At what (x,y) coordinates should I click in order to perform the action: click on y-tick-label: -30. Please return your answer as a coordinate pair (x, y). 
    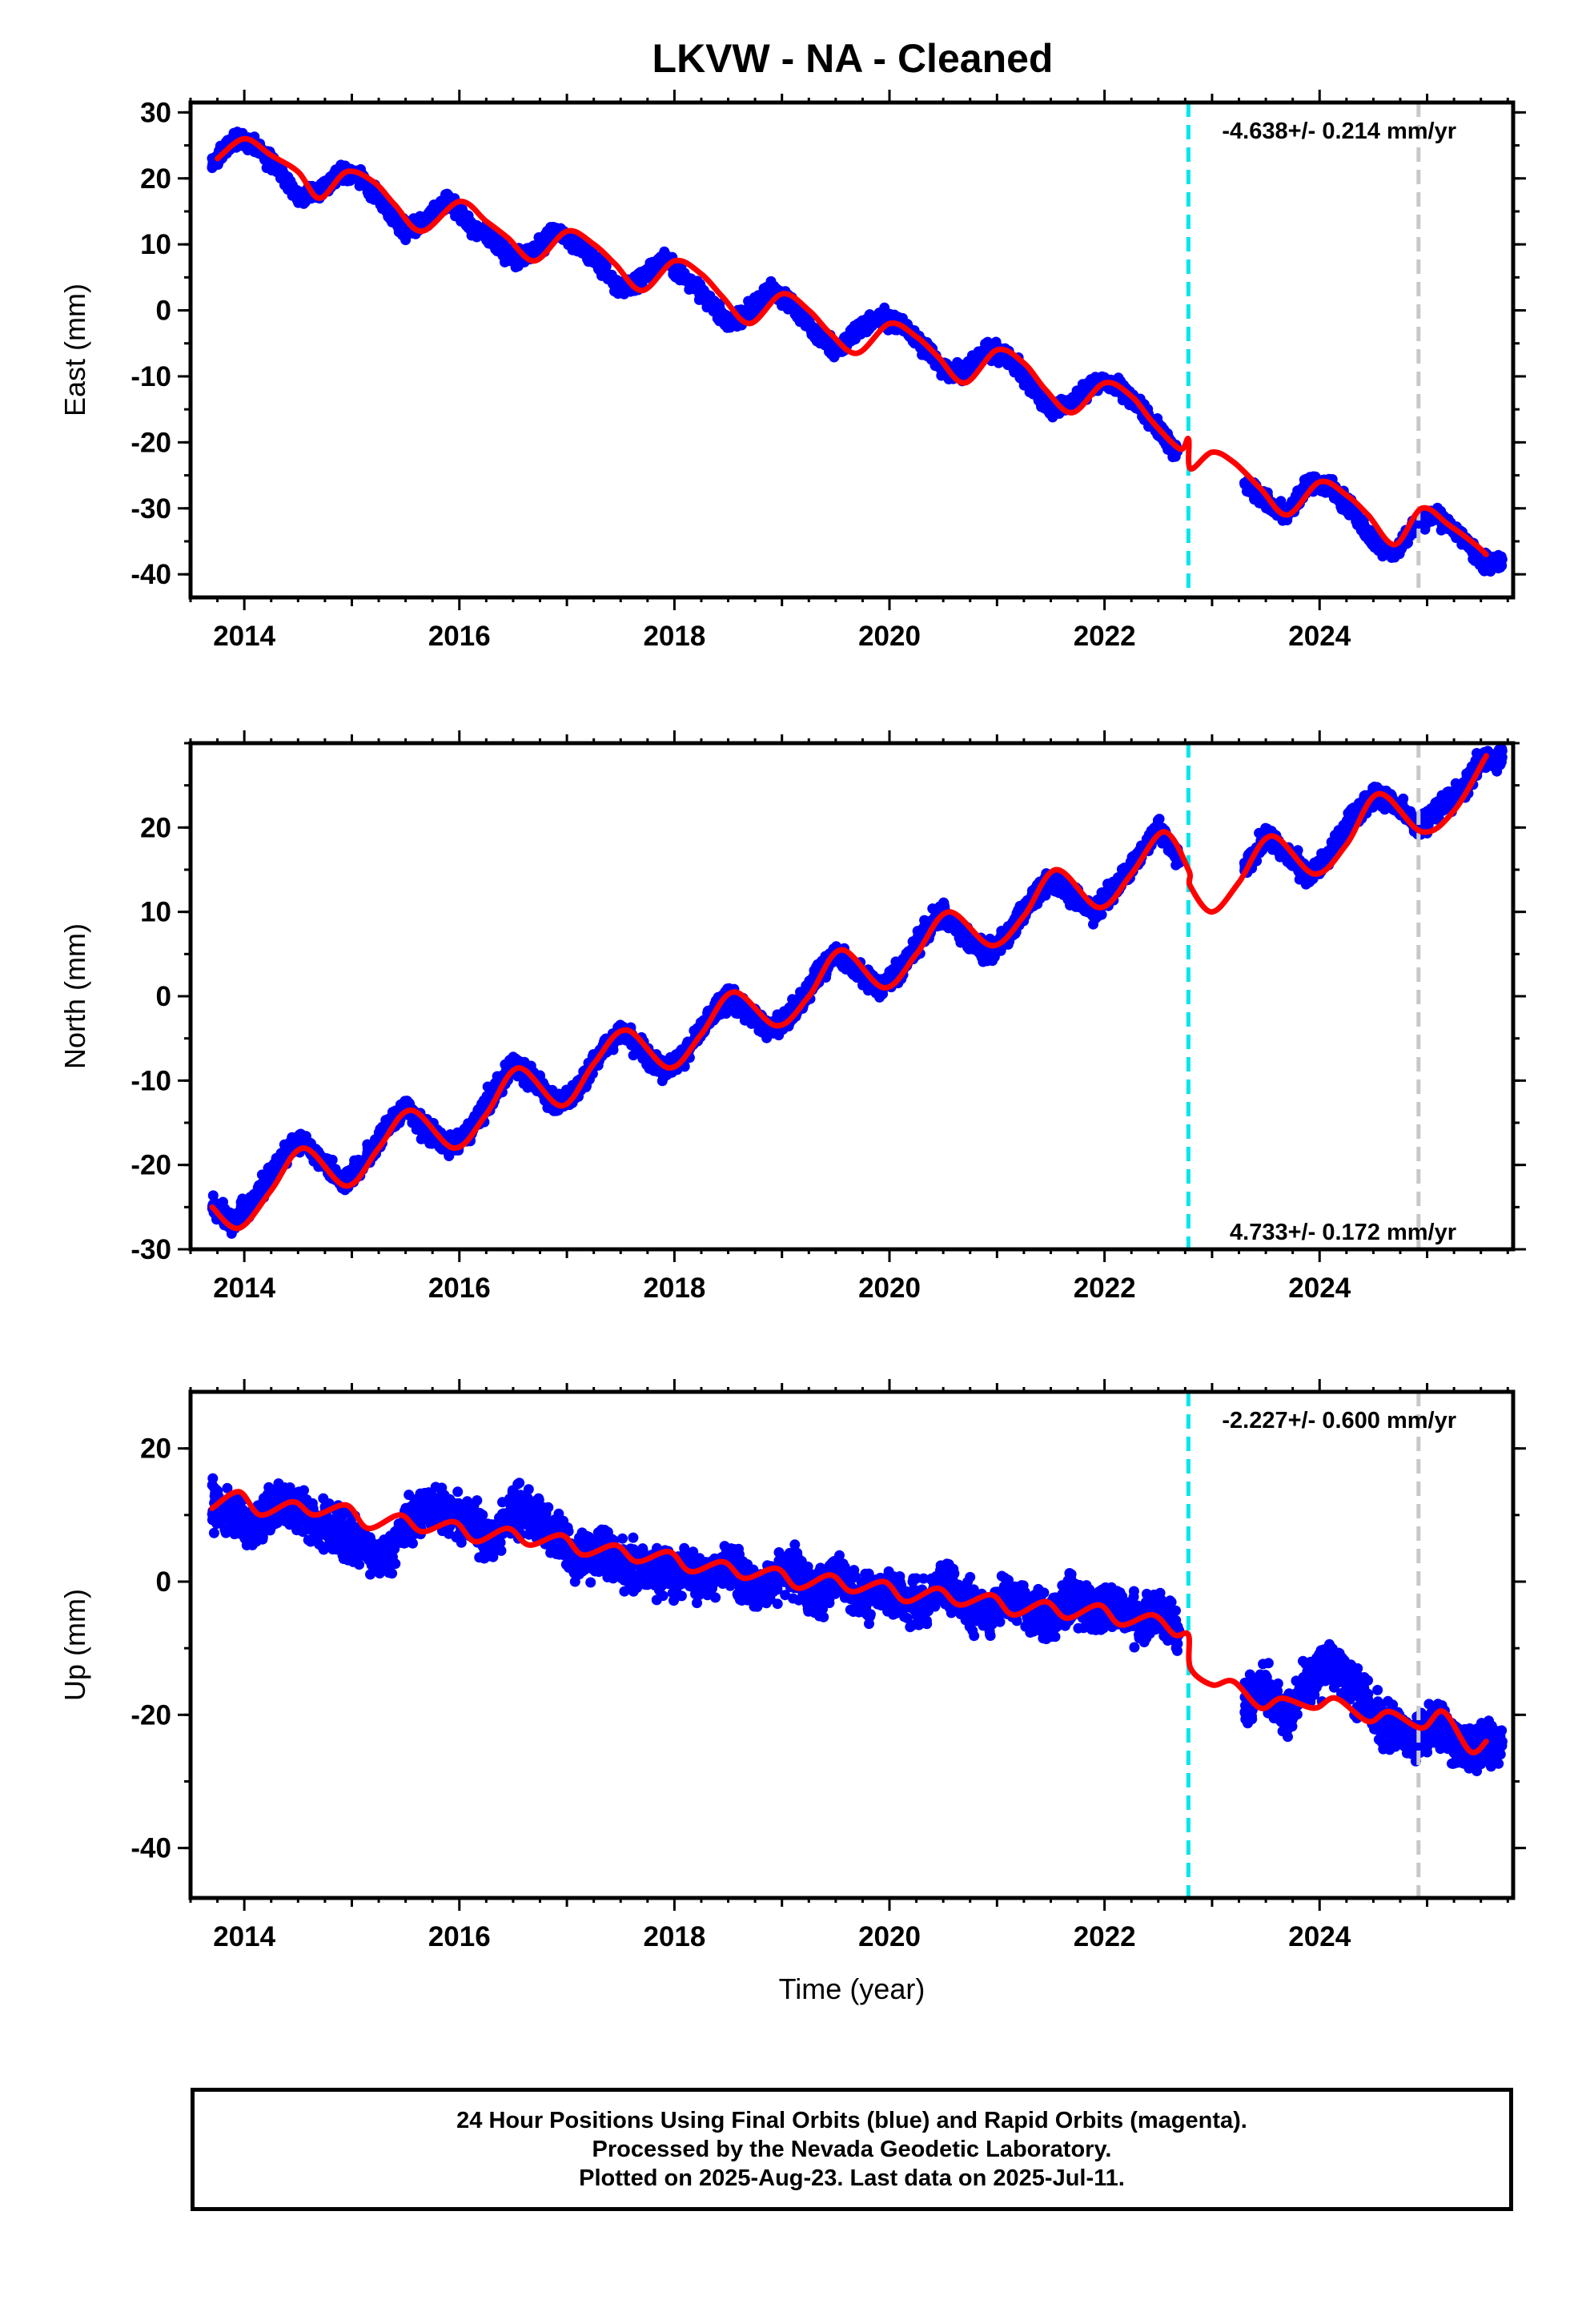
    Looking at the image, I should click on (151, 509).